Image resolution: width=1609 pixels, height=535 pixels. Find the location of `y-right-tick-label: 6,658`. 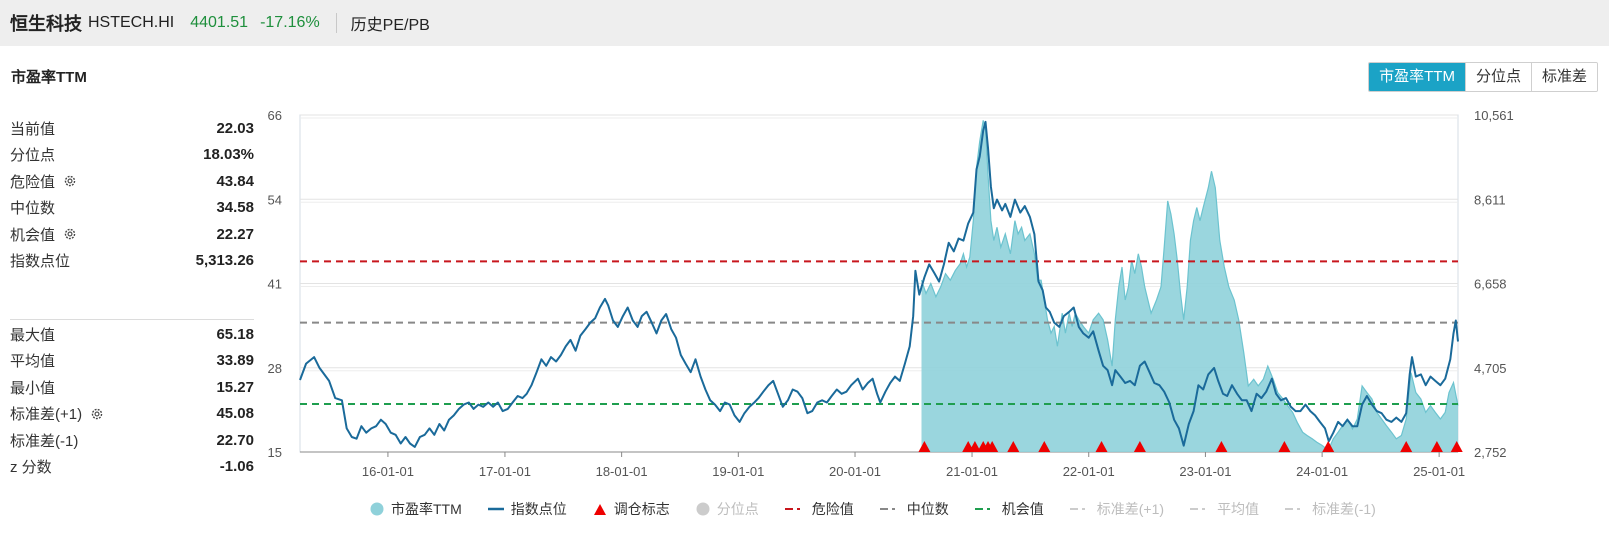

y-right-tick-label: 6,658 is located at coordinates (1490, 284).